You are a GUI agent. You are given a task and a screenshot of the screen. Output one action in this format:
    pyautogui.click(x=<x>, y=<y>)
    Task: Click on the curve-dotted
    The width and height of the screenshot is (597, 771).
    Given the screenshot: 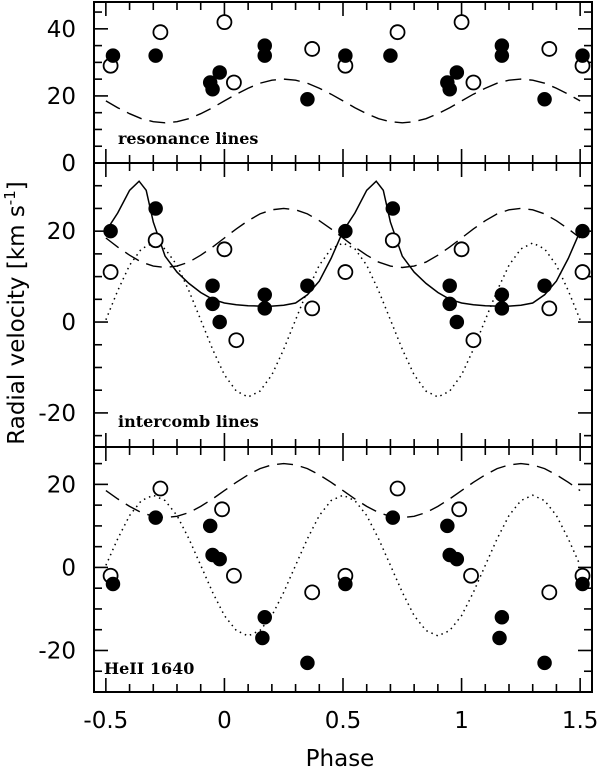 What is the action you would take?
    pyautogui.click(x=343, y=565)
    